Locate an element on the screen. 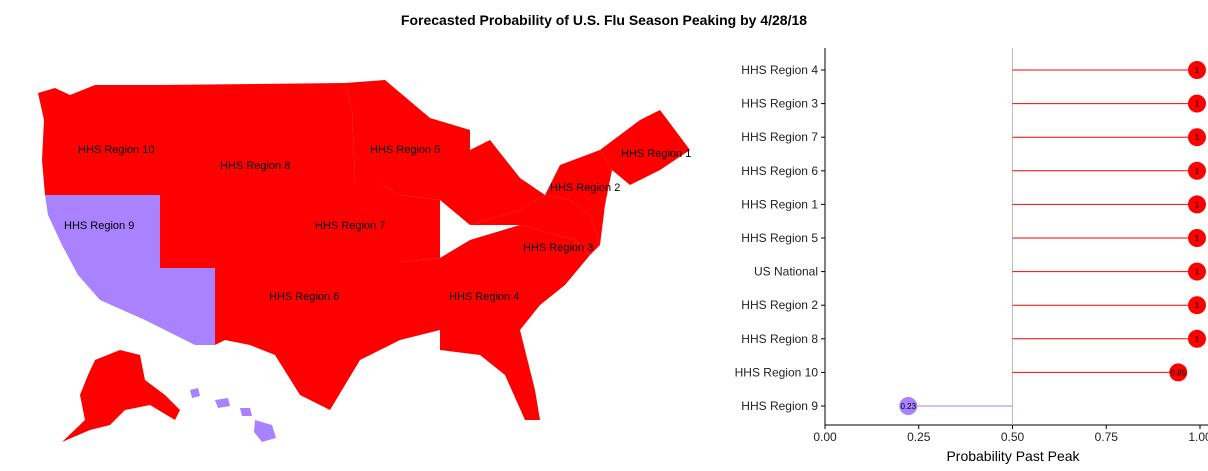 The height and width of the screenshot is (471, 1208). x-tick-label: 1.00 is located at coordinates (1198, 437).